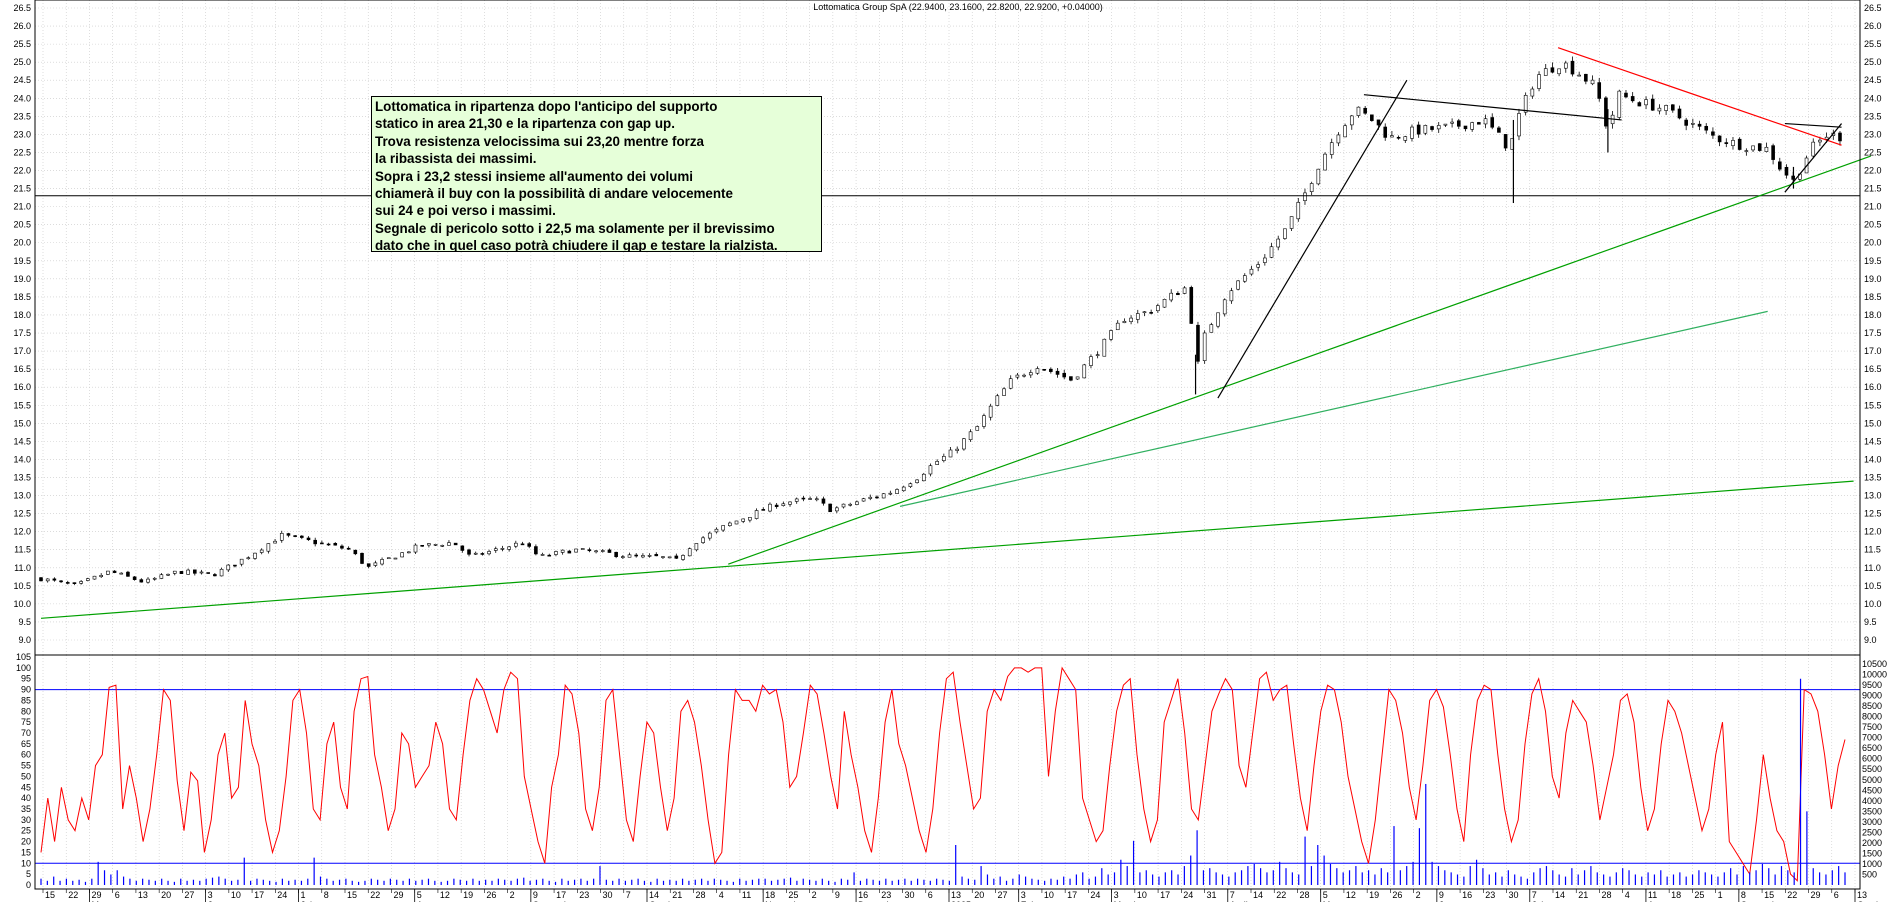 The image size is (1890, 907). I want to click on price-tick-left: 16.0, so click(22, 387).